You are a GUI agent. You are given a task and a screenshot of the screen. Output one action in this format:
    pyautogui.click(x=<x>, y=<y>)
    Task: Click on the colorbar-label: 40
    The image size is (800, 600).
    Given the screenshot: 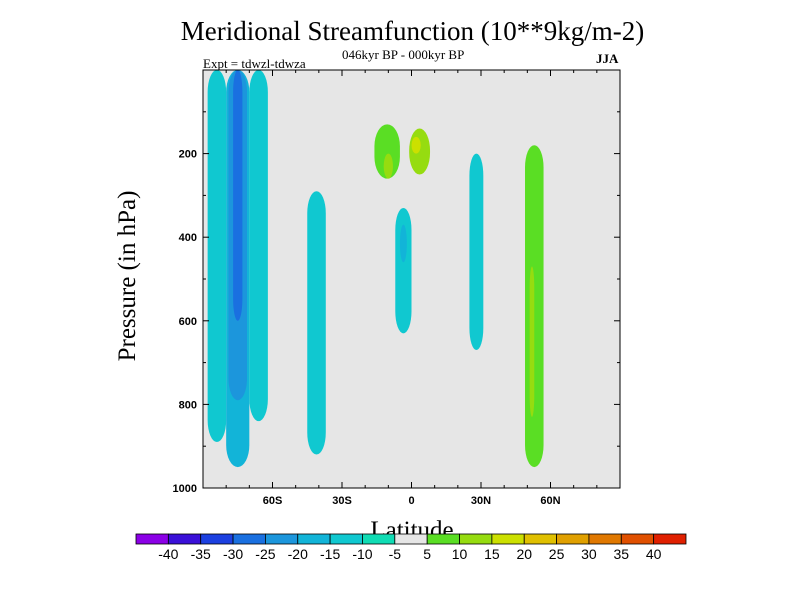 What is the action you would take?
    pyautogui.click(x=654, y=554)
    